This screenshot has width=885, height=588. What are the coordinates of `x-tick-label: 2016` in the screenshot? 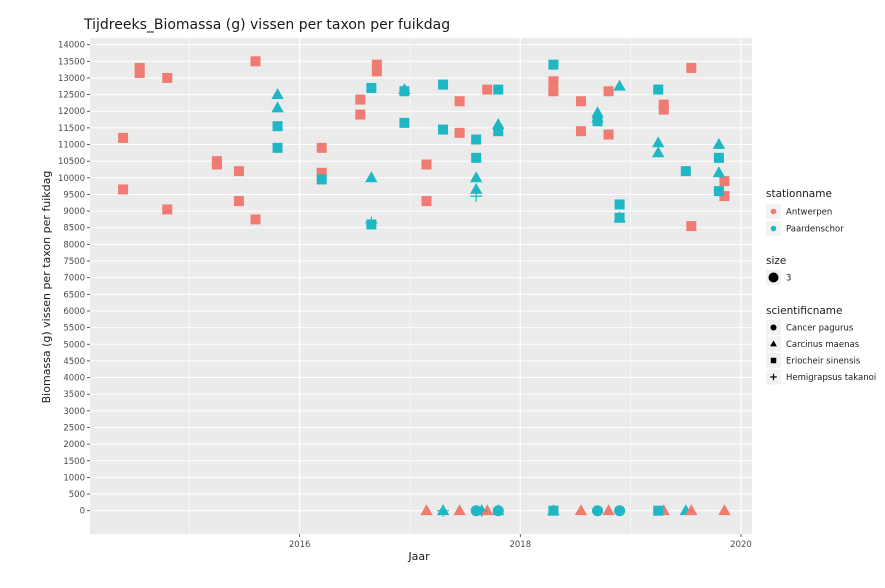 It's located at (300, 545).